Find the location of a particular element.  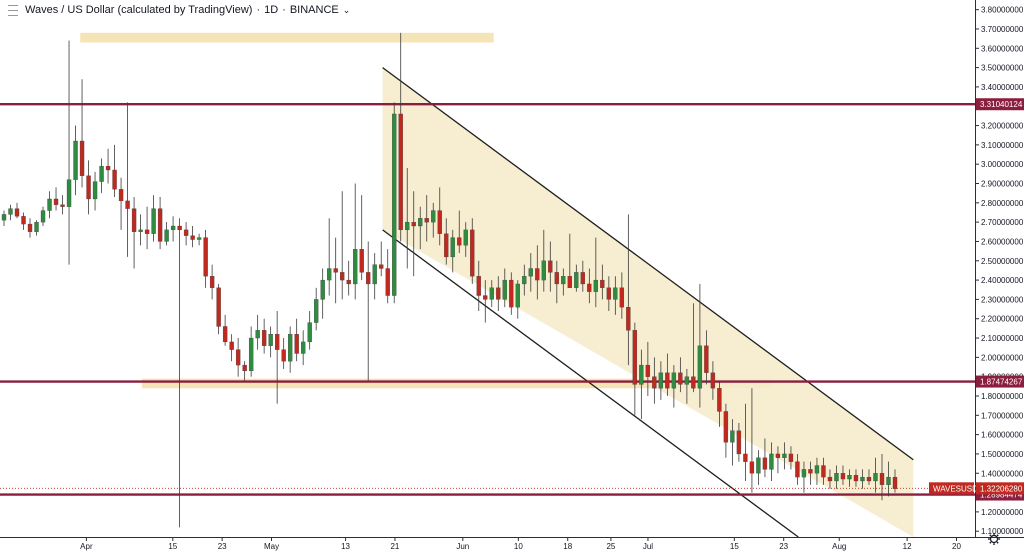

symbol-tag is located at coordinates (951, 488).